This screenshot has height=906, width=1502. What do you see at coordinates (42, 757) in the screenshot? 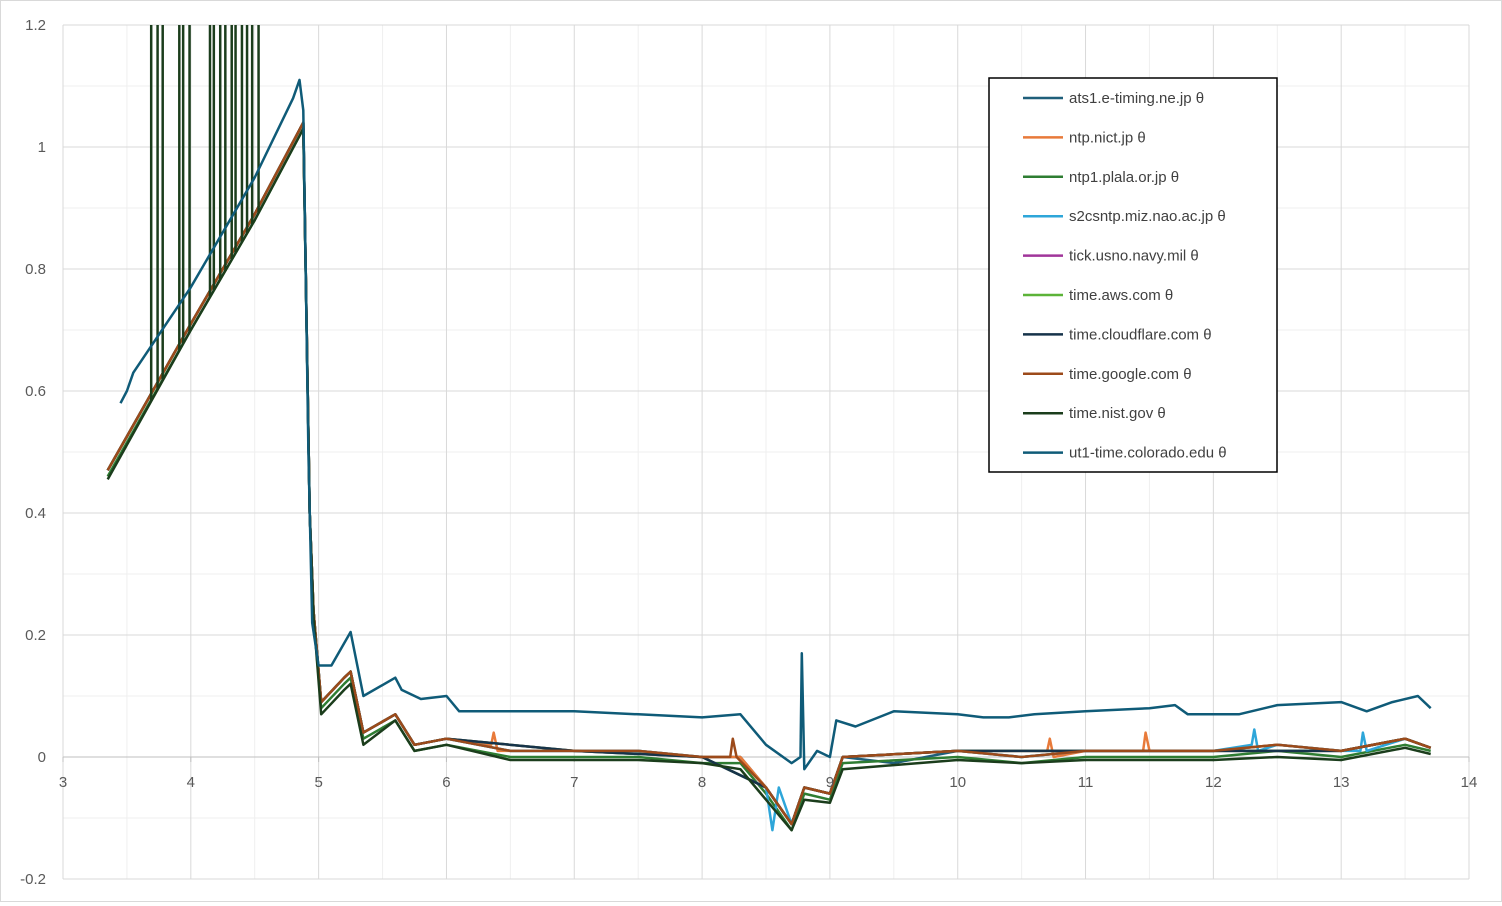
I see `y-tick-label: 0` at bounding box center [42, 757].